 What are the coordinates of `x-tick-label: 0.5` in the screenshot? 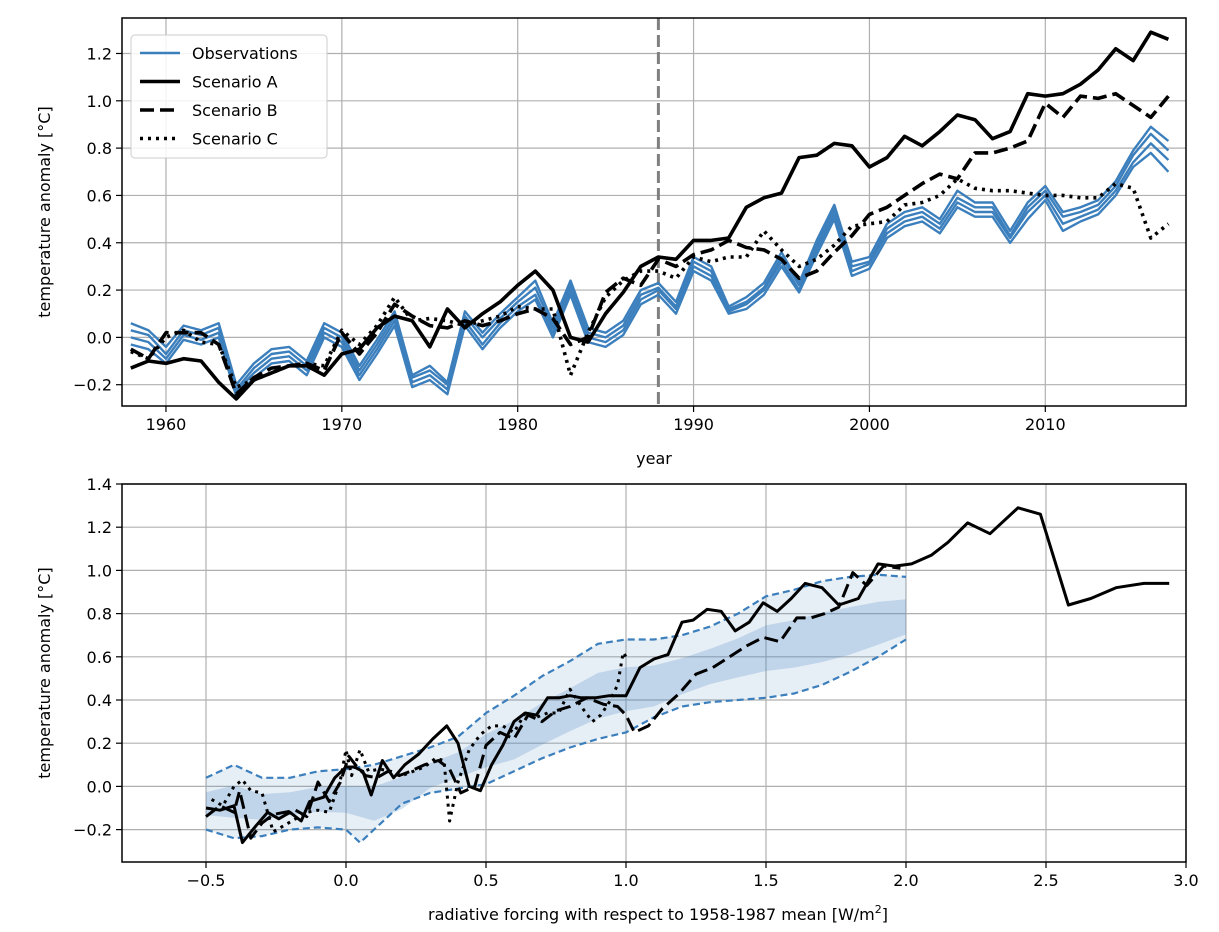 It's located at (485, 880).